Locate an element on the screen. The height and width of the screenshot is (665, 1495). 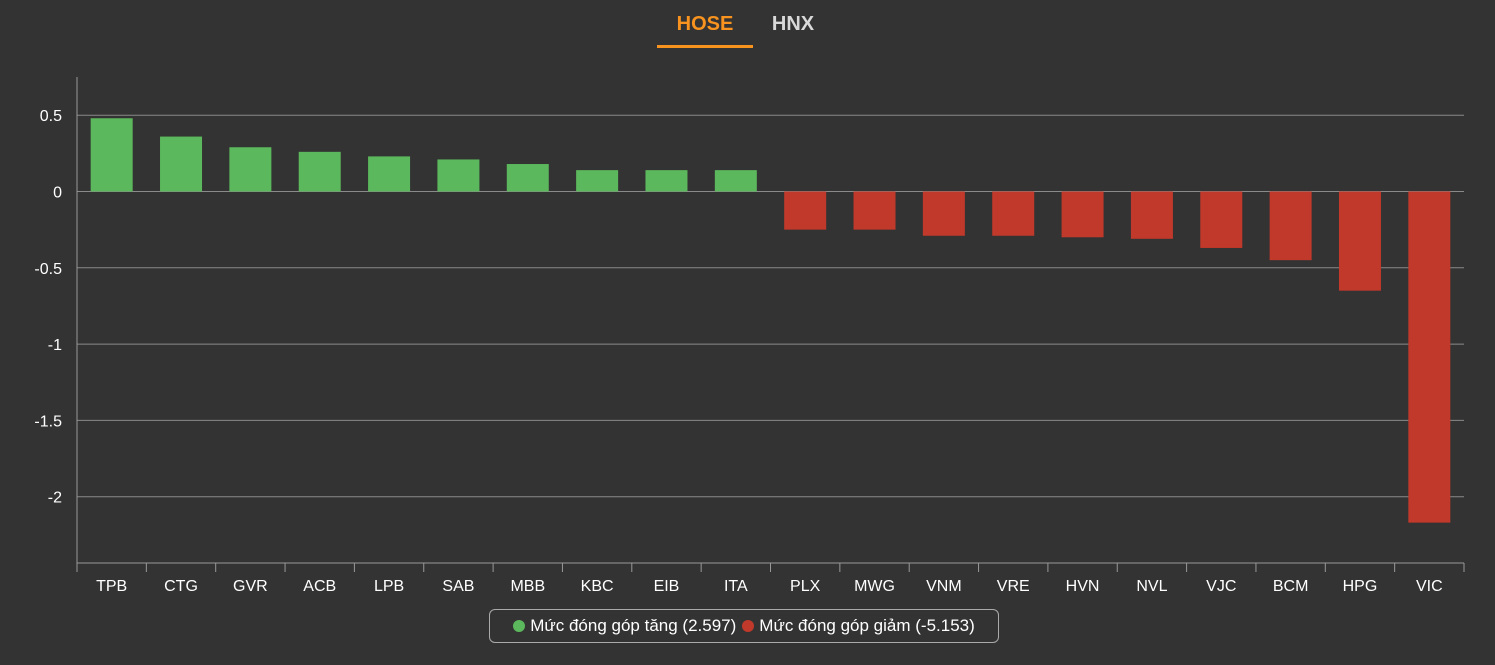
x-tick-label: MWG is located at coordinates (874, 586).